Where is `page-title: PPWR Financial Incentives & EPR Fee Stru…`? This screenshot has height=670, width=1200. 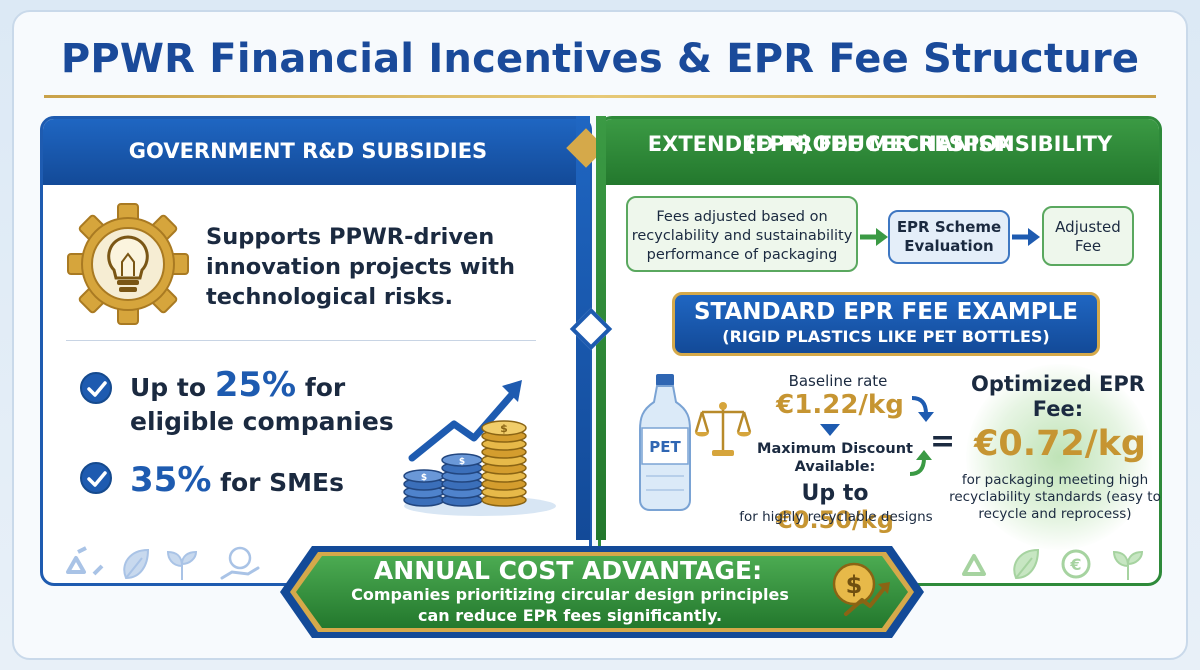
page-title: PPWR Financial Incentives & EPR Fee Stru… is located at coordinates (600, 59).